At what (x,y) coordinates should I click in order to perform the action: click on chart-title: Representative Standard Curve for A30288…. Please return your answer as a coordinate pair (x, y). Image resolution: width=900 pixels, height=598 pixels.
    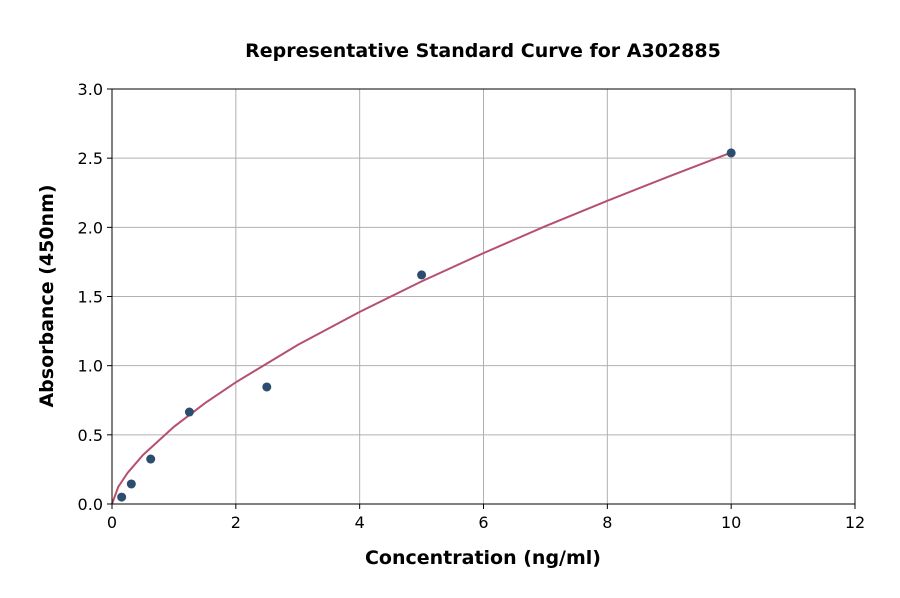
    Looking at the image, I should click on (483, 51).